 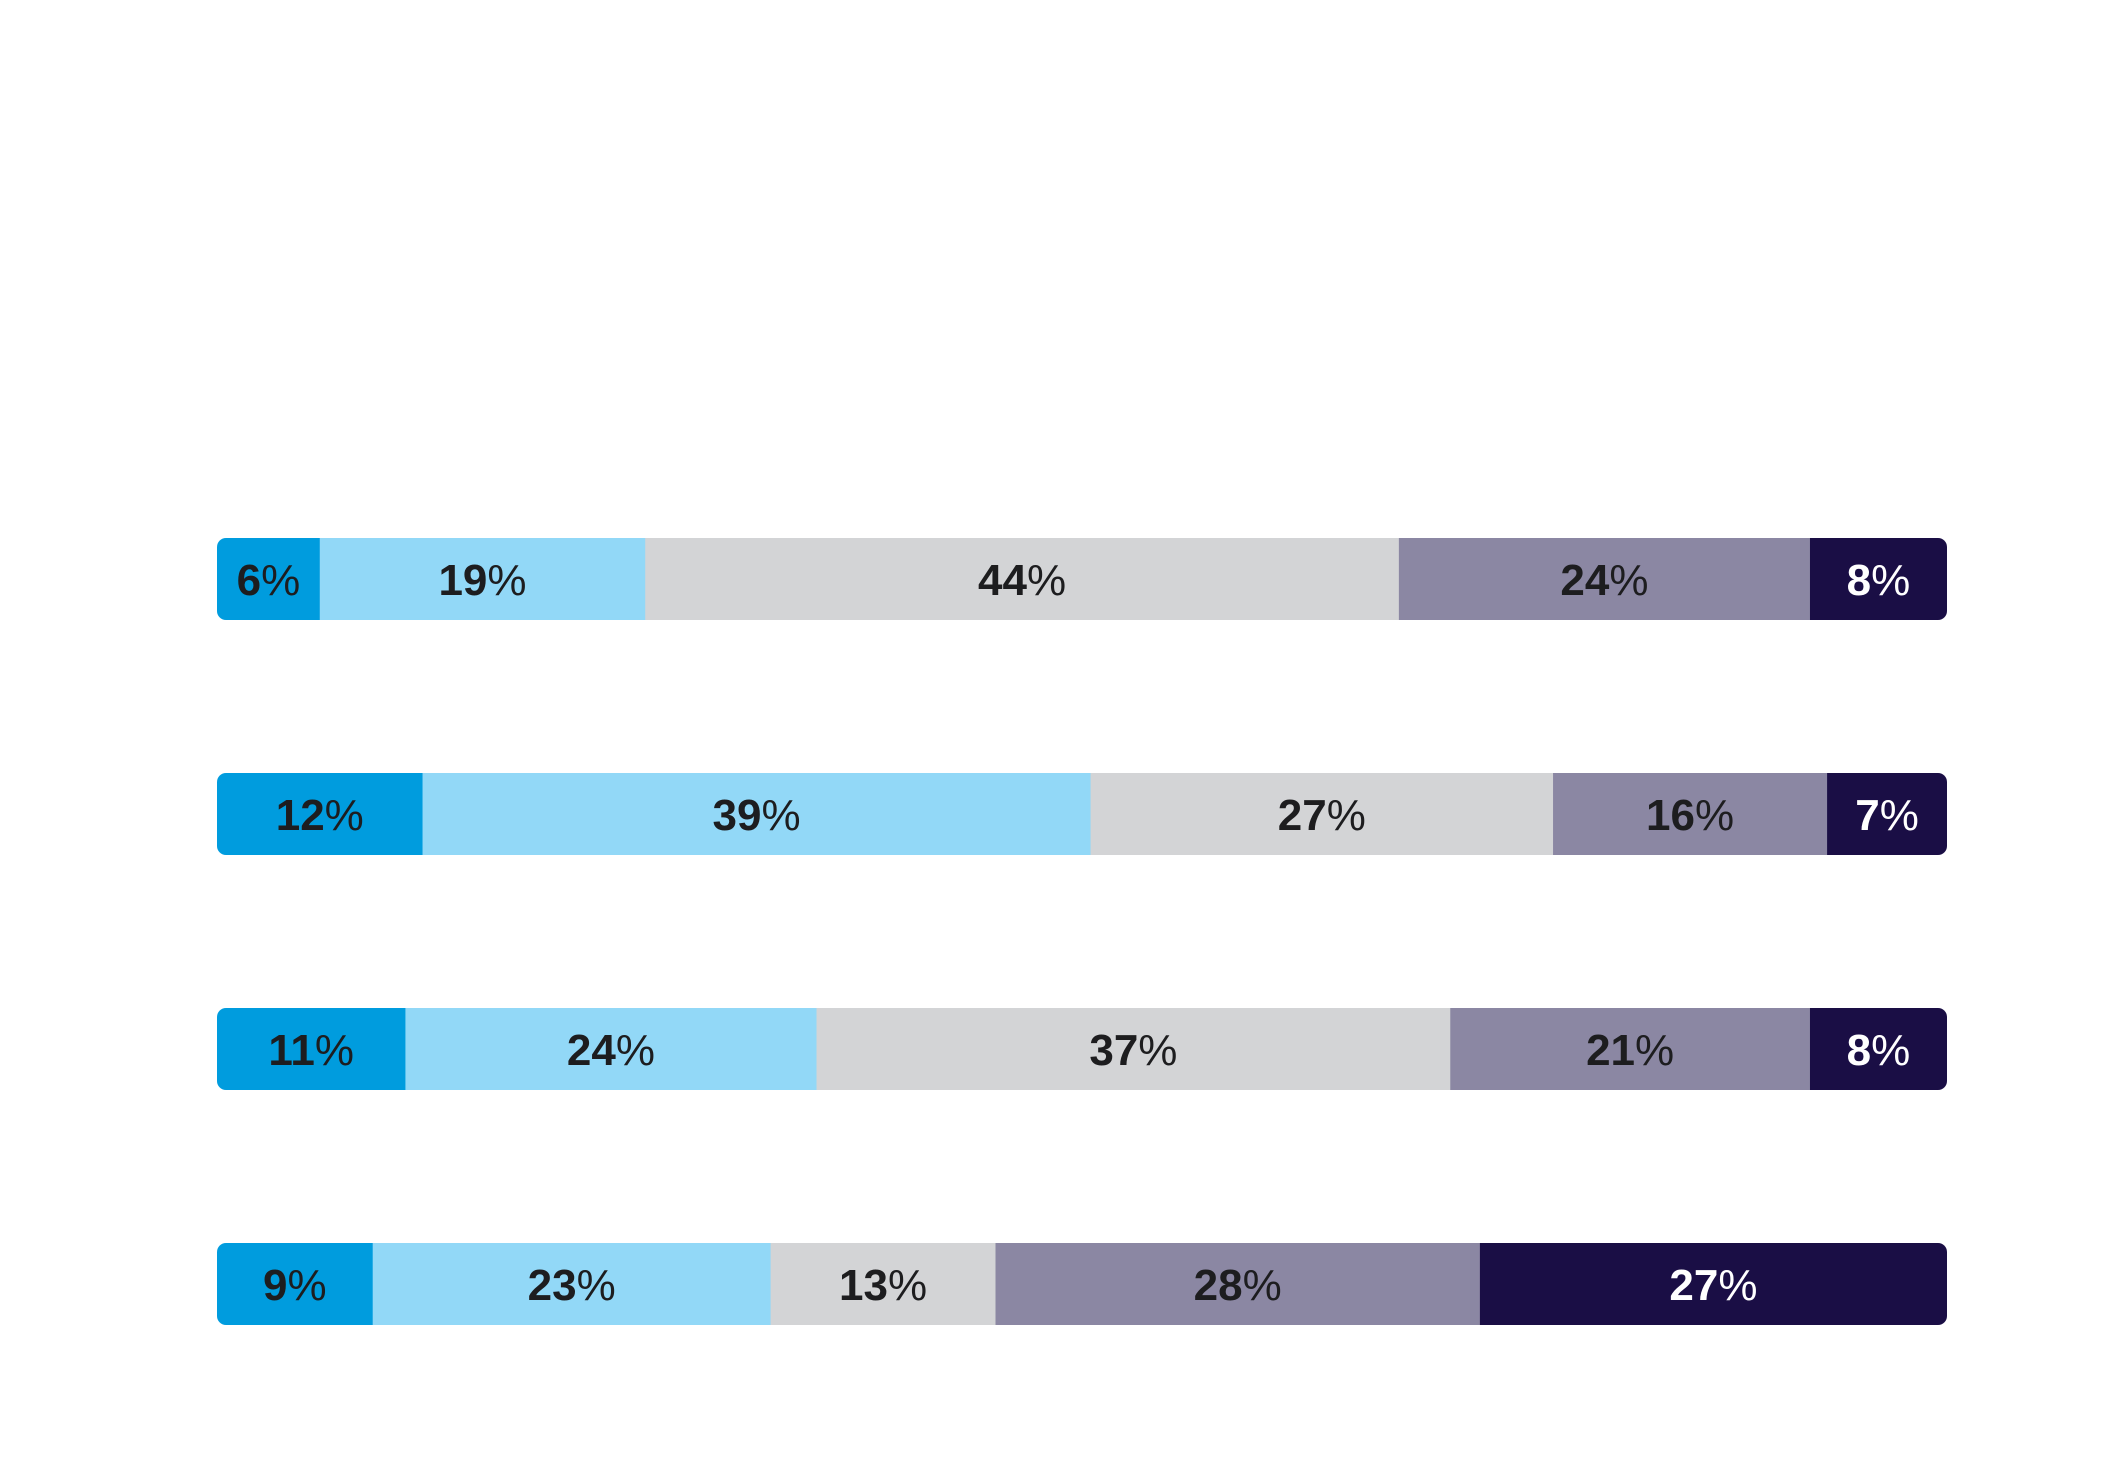 I want to click on bar-row-4: 9% 23% 13% 28% 27%, so click(x=1082, y=1284).